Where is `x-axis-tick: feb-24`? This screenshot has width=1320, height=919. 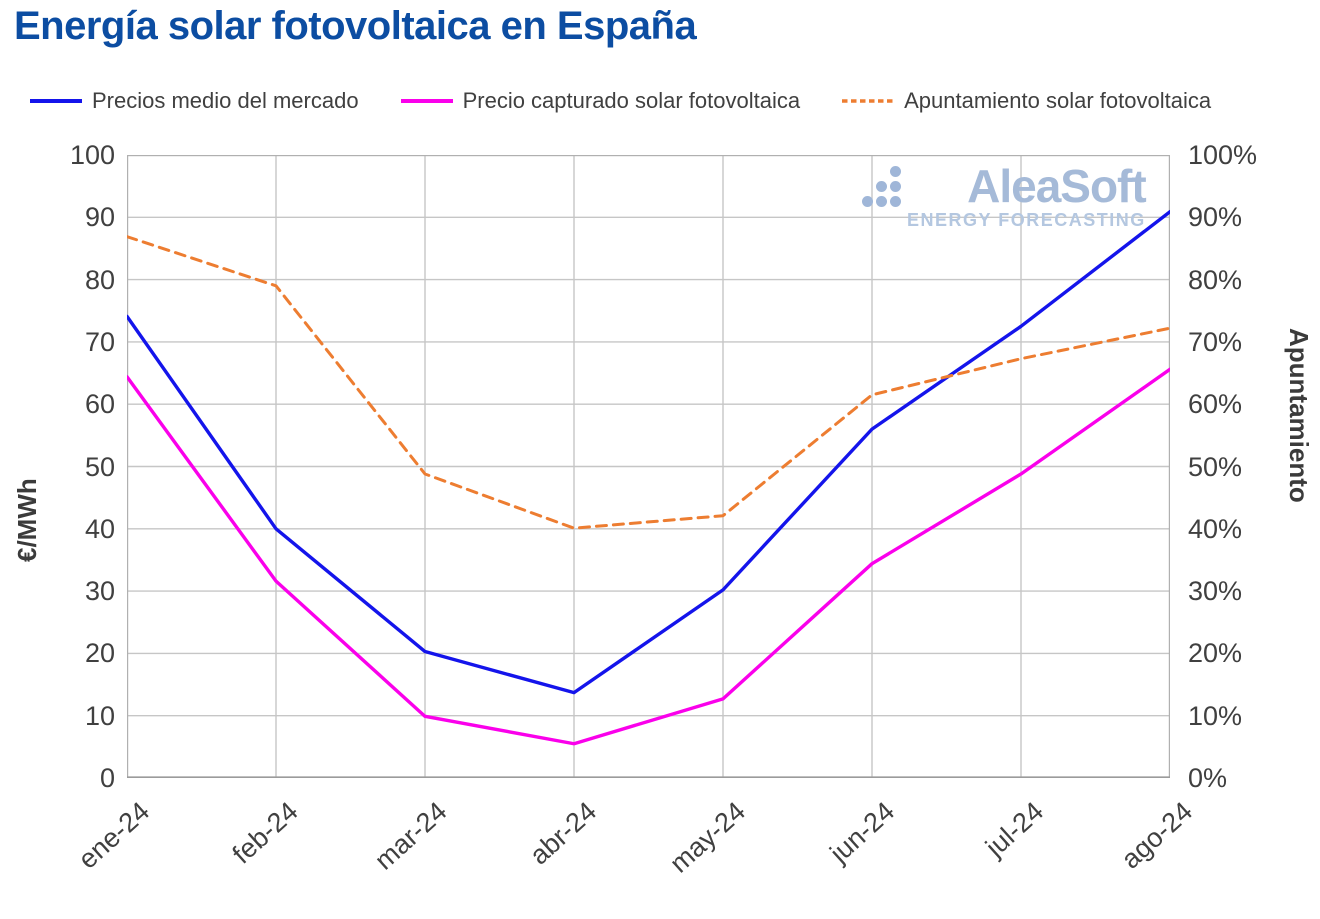
x-axis-tick: feb-24 is located at coordinates (266, 833).